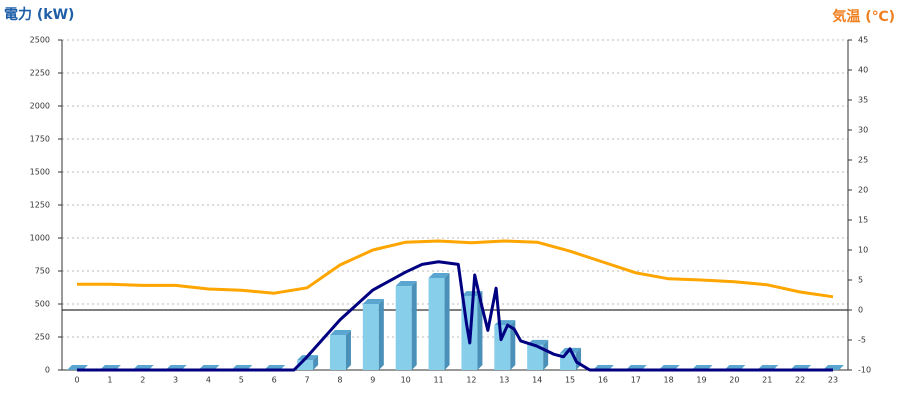 Image resolution: width=900 pixels, height=400 pixels. I want to click on y2-tick-label: 0, so click(860, 310).